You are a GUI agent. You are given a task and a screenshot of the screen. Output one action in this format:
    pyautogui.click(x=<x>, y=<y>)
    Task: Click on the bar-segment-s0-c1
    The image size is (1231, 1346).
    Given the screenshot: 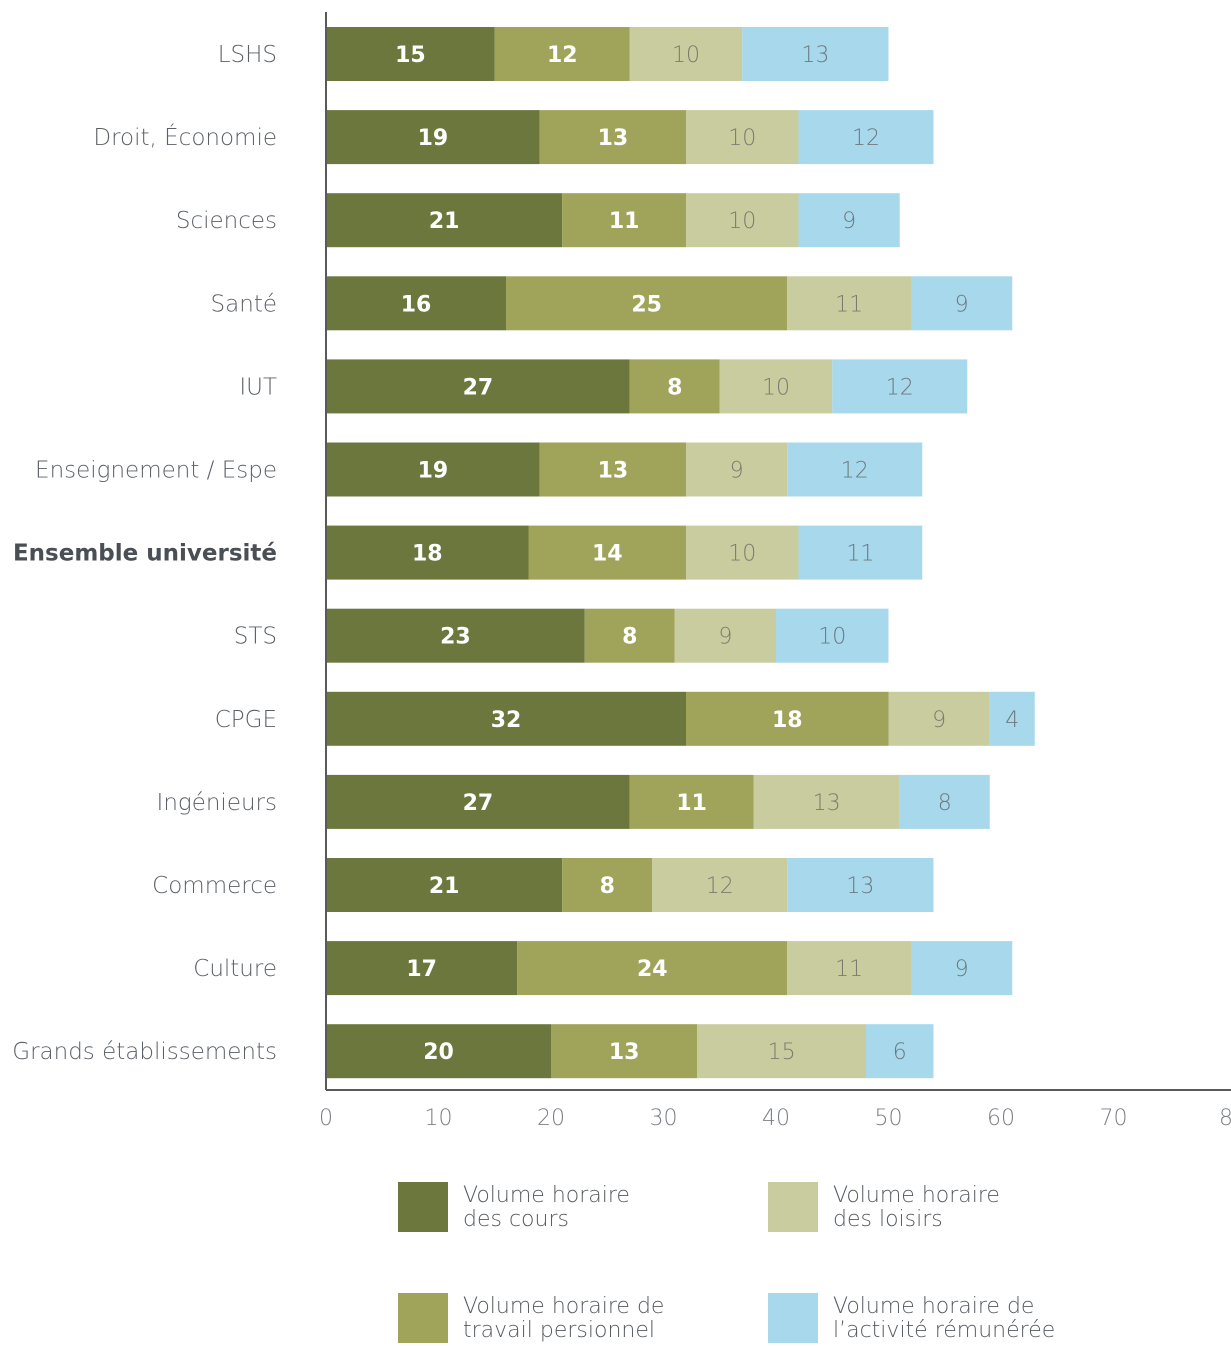 What is the action you would take?
    pyautogui.click(x=433, y=137)
    